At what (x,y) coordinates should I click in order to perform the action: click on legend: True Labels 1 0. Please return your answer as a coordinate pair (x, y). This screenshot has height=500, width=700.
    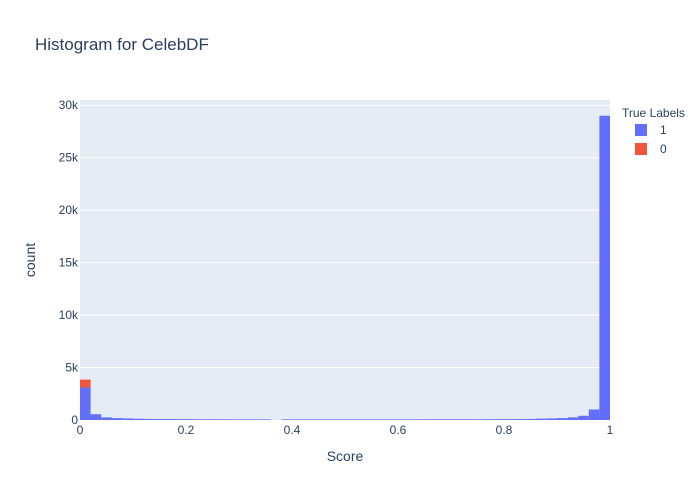
    Looking at the image, I should click on (653, 131).